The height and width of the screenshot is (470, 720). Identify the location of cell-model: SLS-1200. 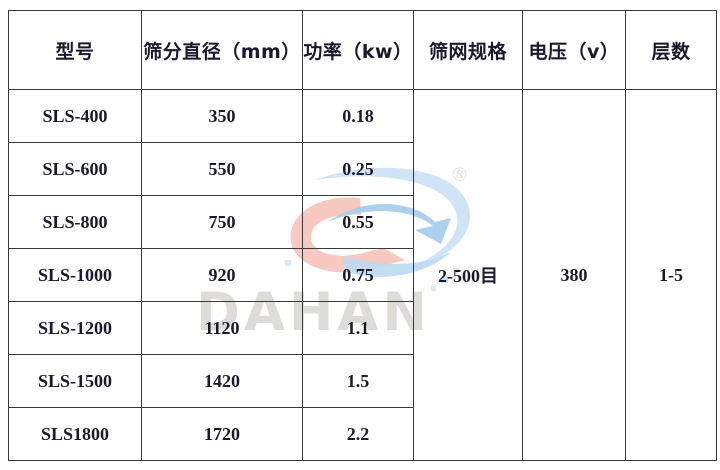
(75, 328).